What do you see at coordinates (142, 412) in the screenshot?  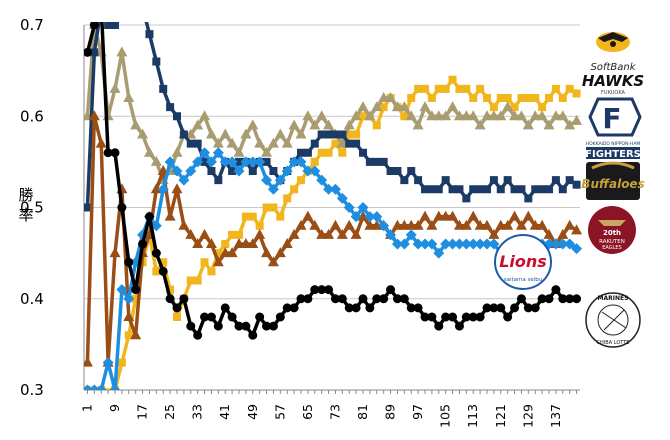 I see `x-tick-label: 17` at bounding box center [142, 412].